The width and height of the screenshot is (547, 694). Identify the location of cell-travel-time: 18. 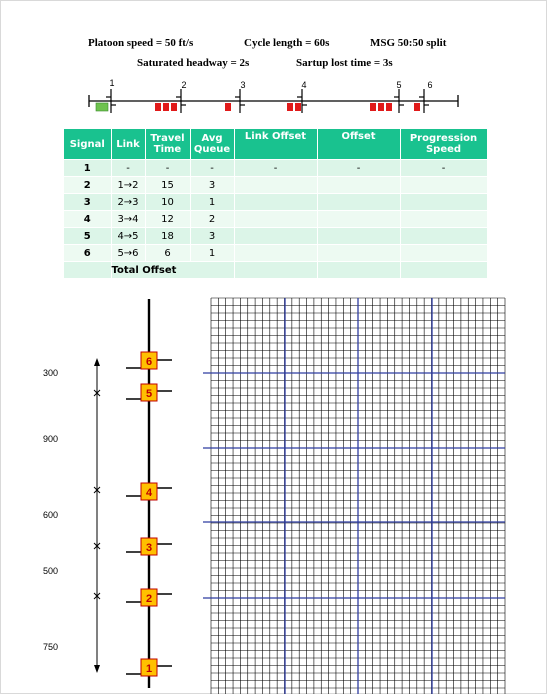
(168, 236).